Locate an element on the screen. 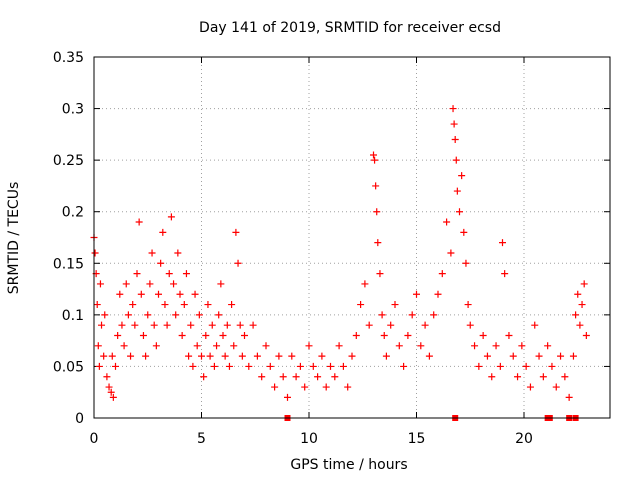 The width and height of the screenshot is (640, 480). y-axis-label: SRMTID / TECUs is located at coordinates (14, 238).